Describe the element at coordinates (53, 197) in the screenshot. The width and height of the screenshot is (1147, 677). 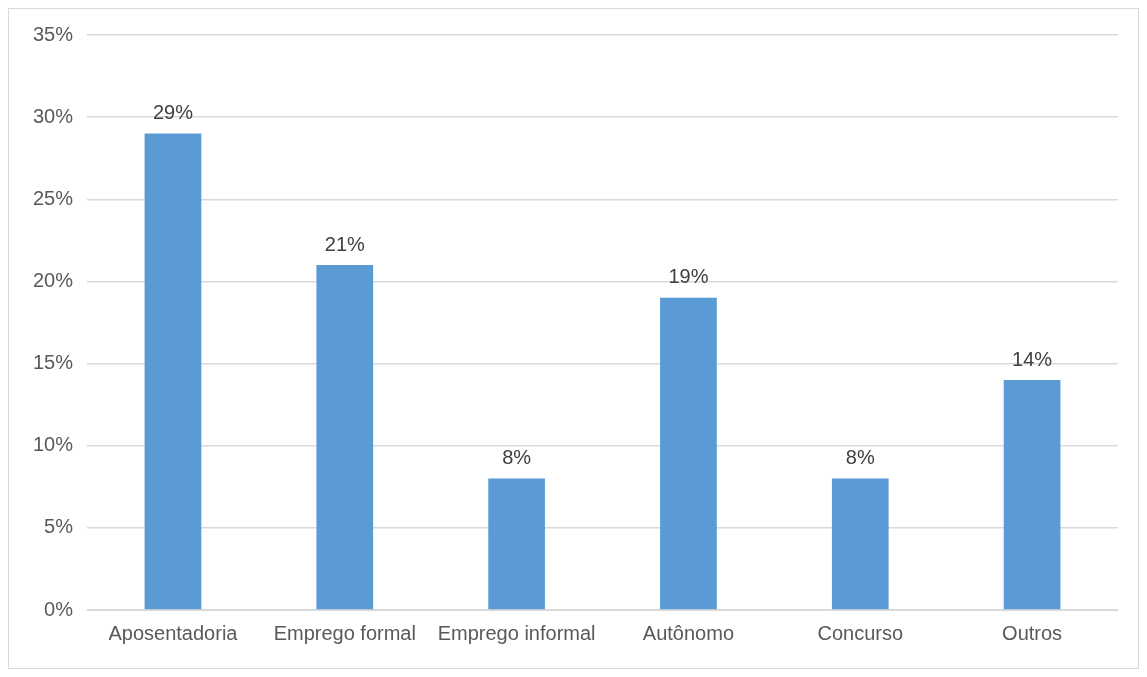
I see `y-tick-label: 25%` at that location.